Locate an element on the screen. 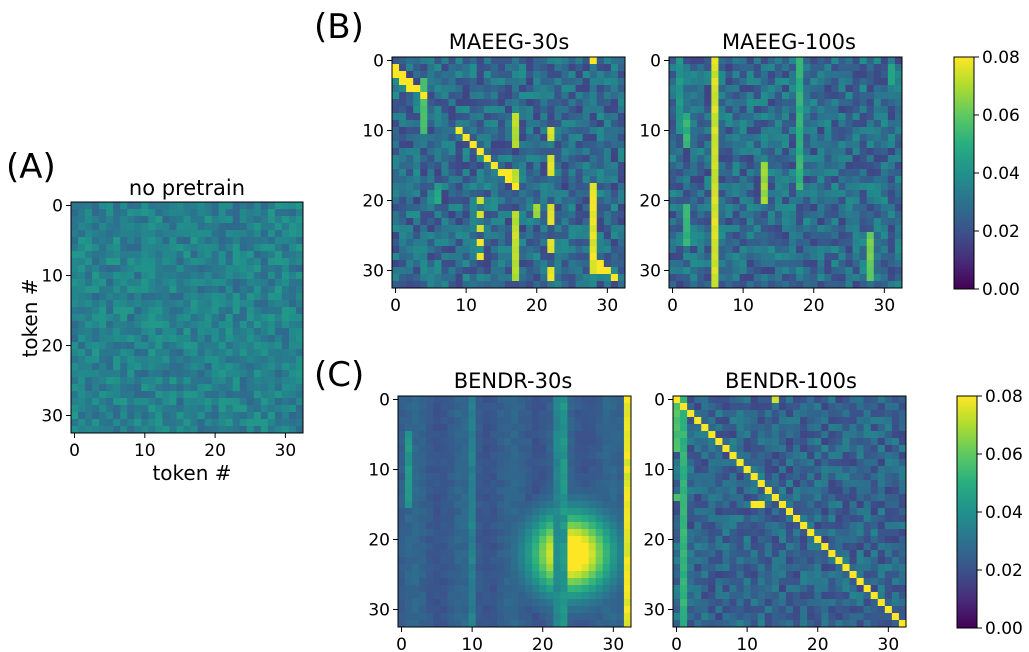  y-tick-label: 30 is located at coordinates (650, 272).